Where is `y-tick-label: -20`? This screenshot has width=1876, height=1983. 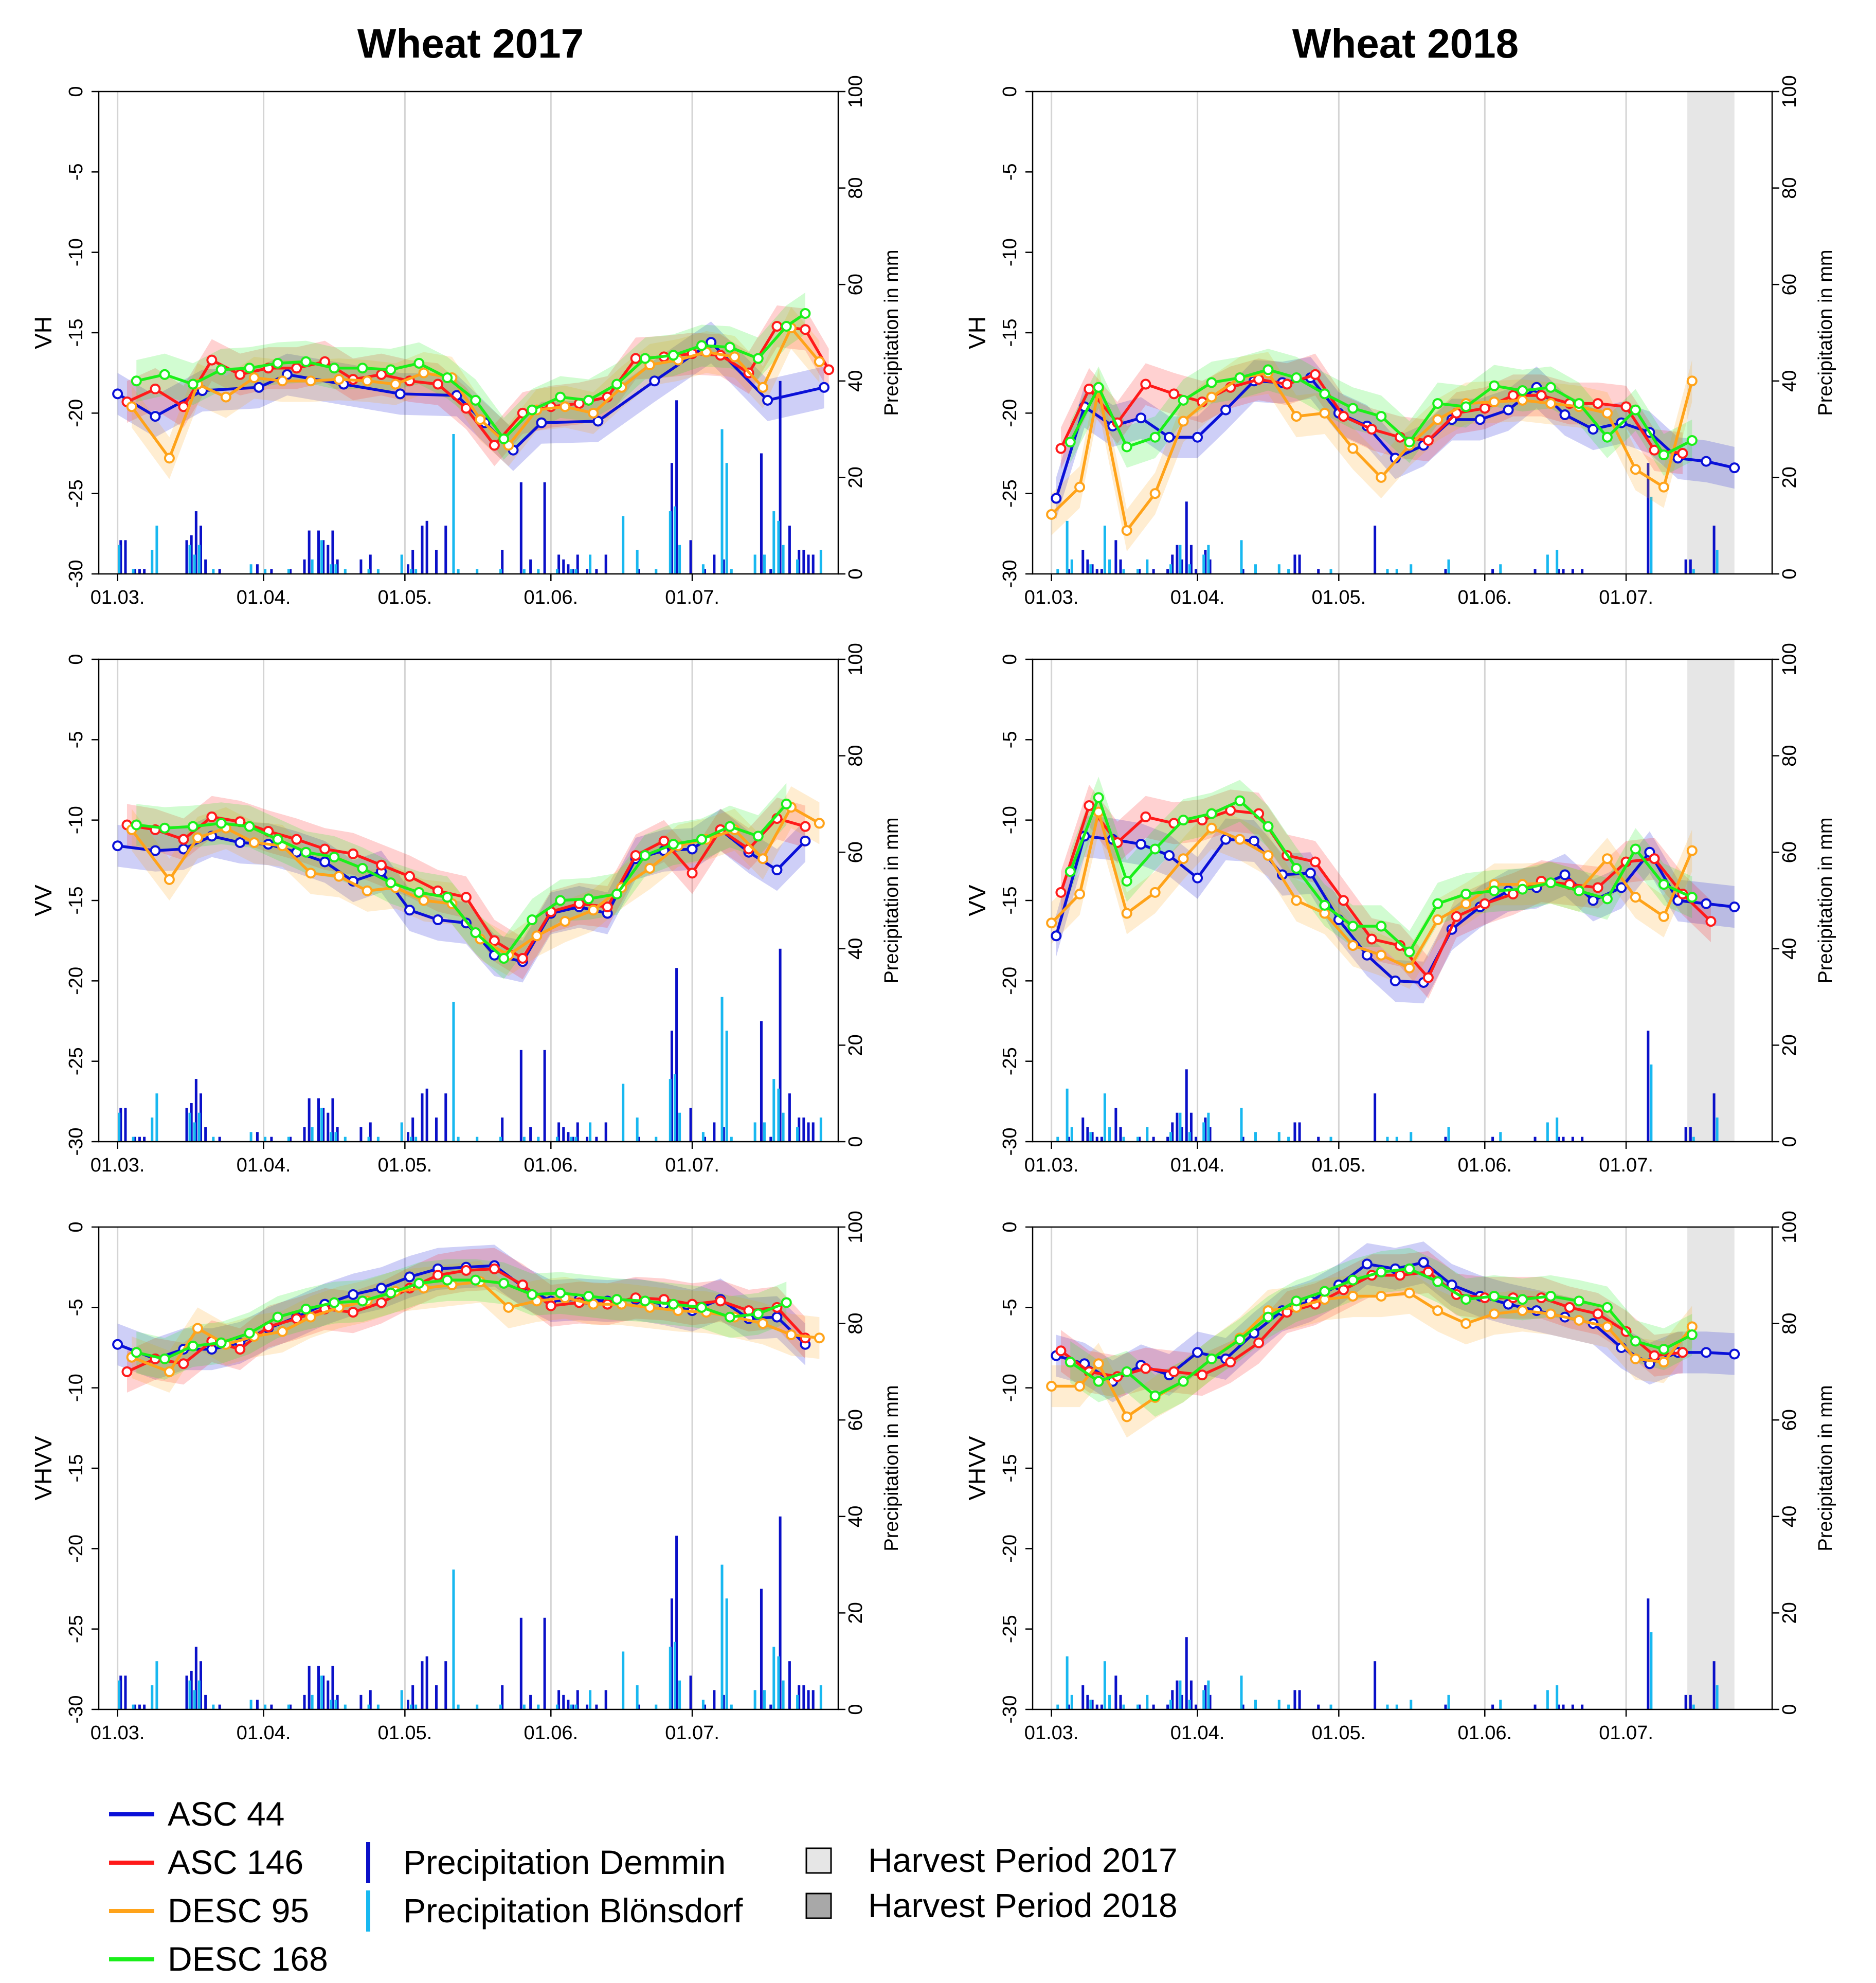 y-tick-label: -20 is located at coordinates (76, 1549).